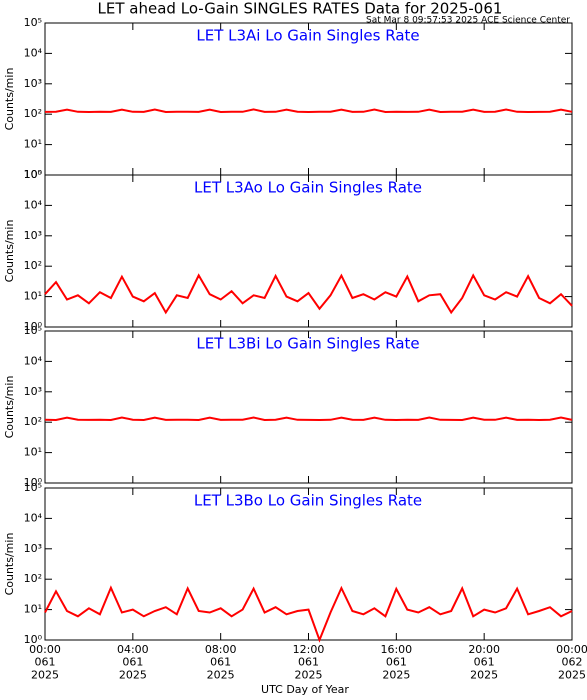  I want to click on x-tick-label: 00:00 062 2025, so click(571, 662).